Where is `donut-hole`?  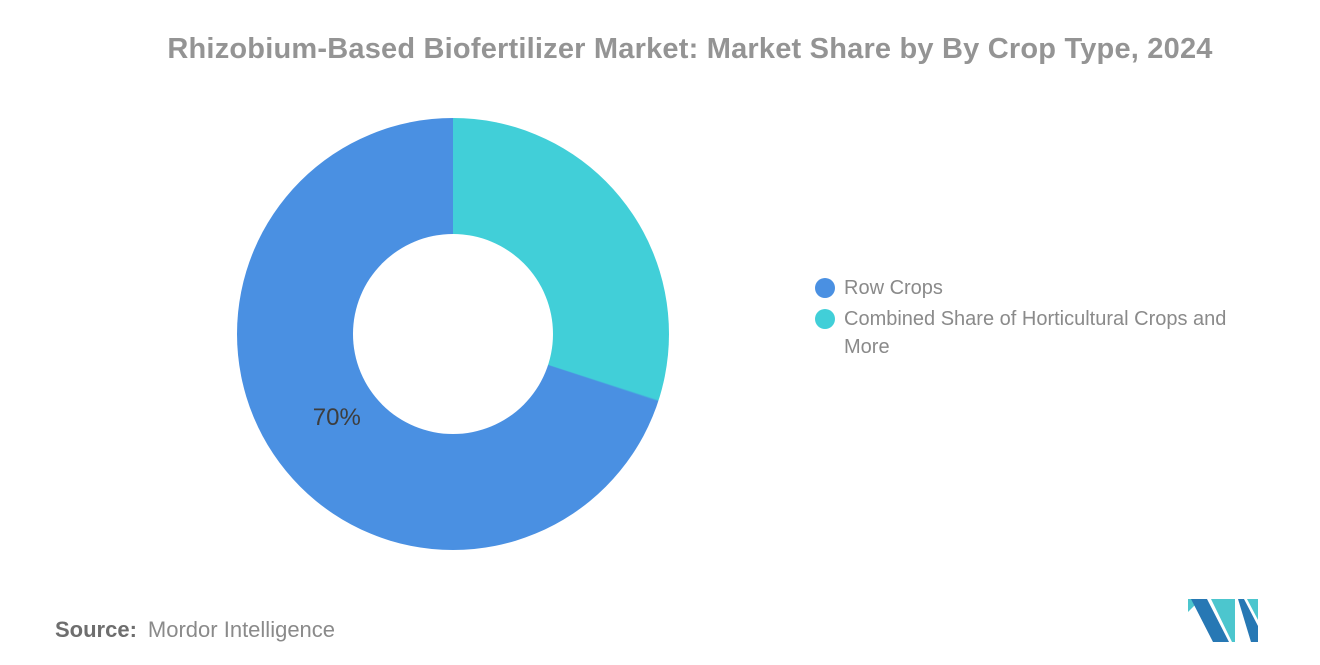 donut-hole is located at coordinates (453, 334).